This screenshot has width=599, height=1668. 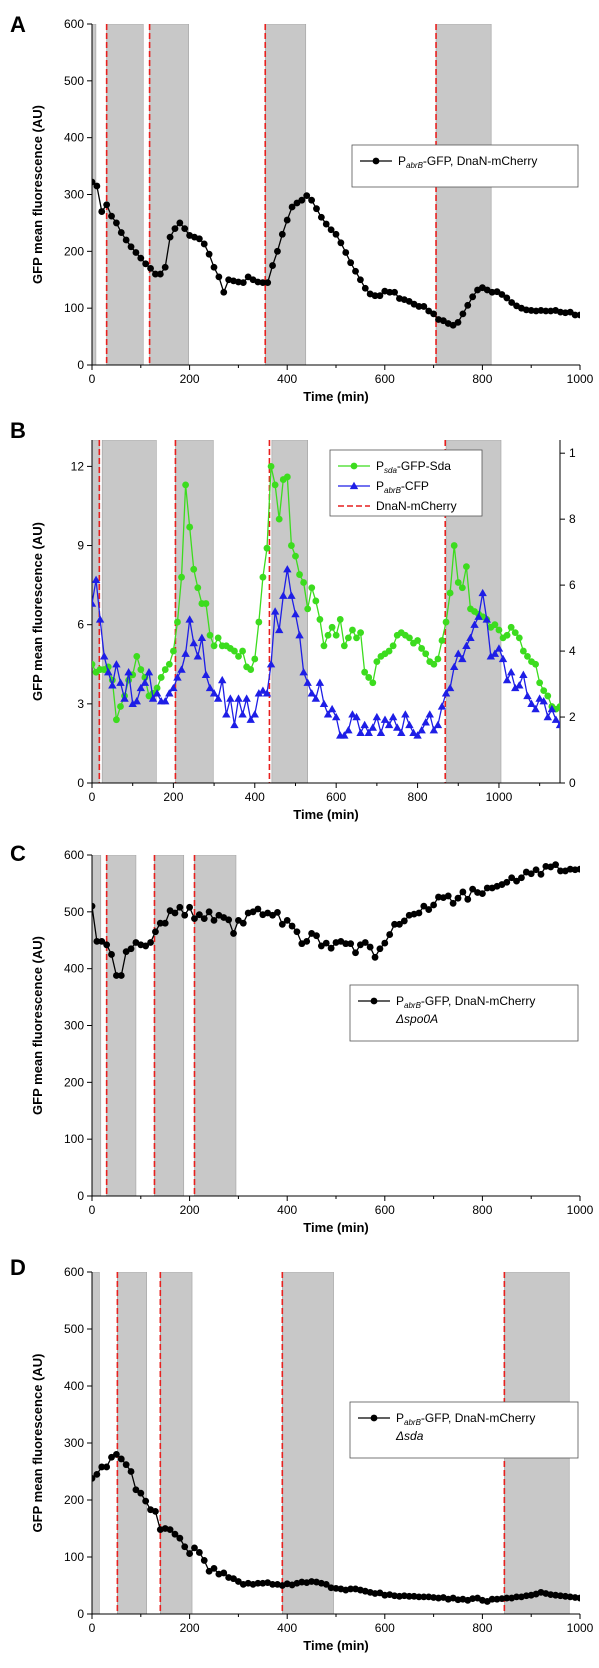 What do you see at coordinates (92, 797) in the screenshot?
I see `x-tick-label: 0` at bounding box center [92, 797].